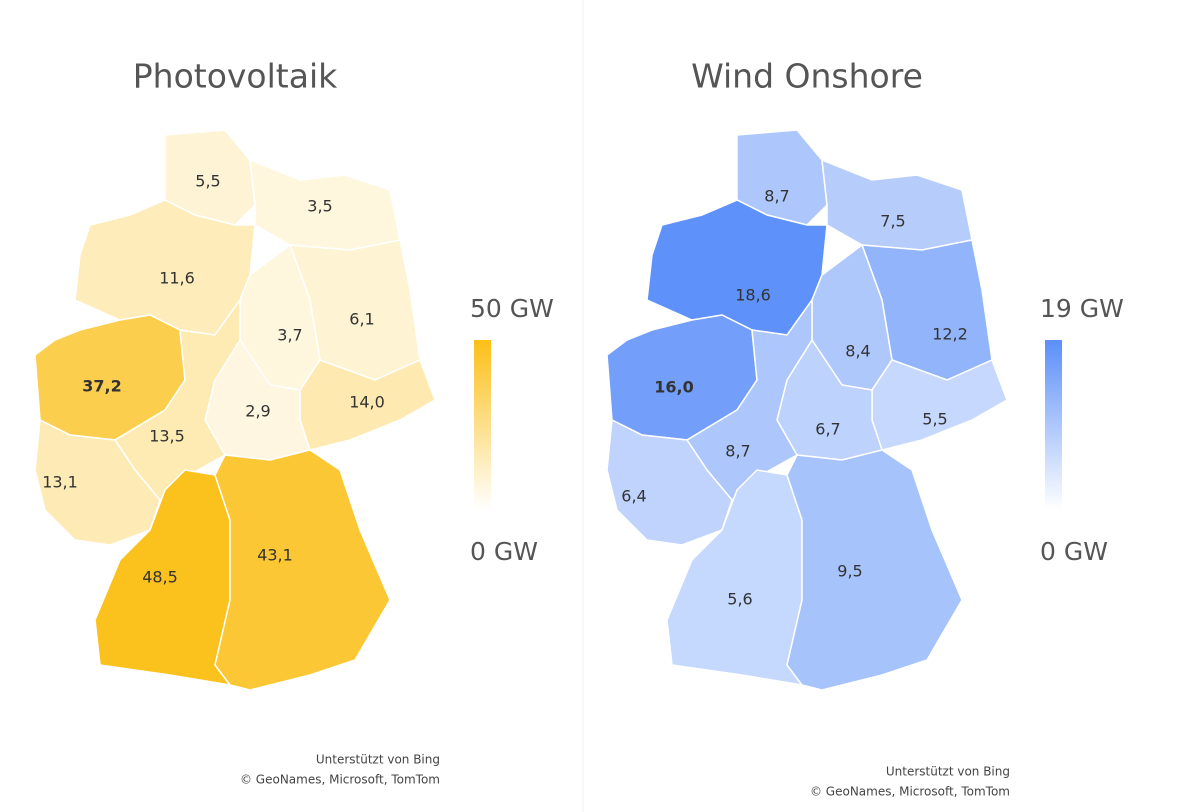  Describe the element at coordinates (289, 335) in the screenshot. I see `region-label: 3,7` at that location.